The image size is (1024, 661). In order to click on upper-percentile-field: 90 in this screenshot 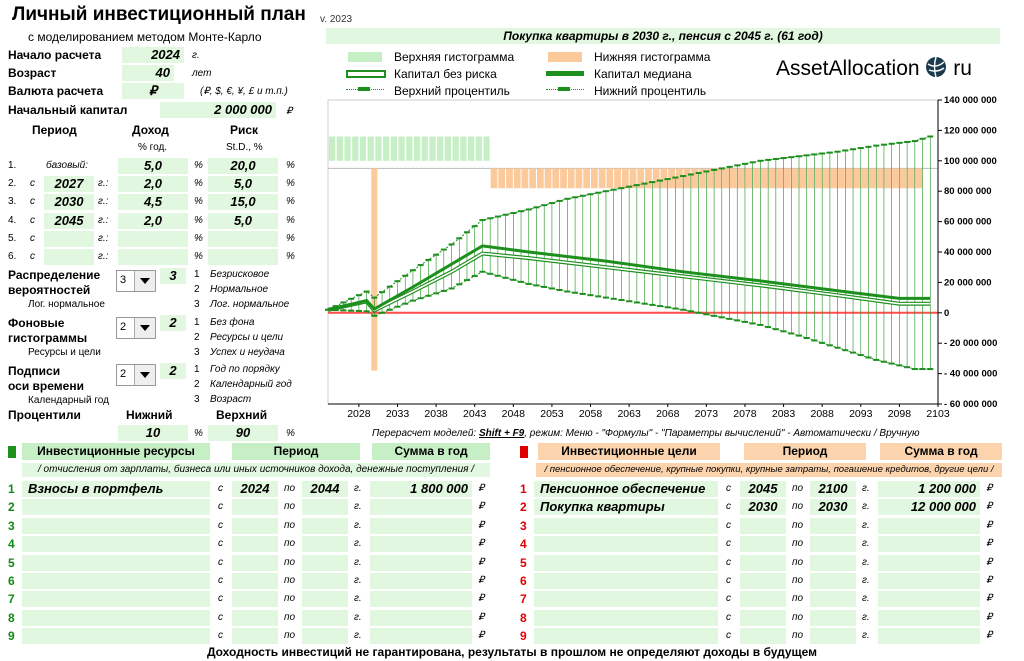, I will do `click(243, 433)`.